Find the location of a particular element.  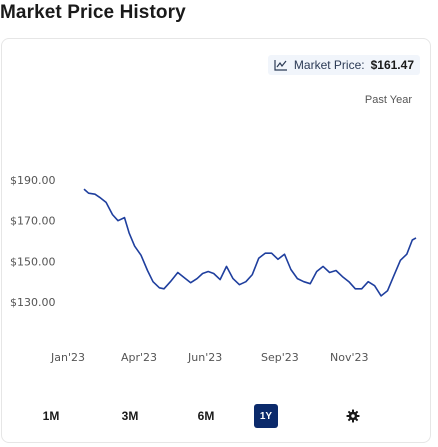

x-tick-label: Jan'23 is located at coordinates (67, 357).